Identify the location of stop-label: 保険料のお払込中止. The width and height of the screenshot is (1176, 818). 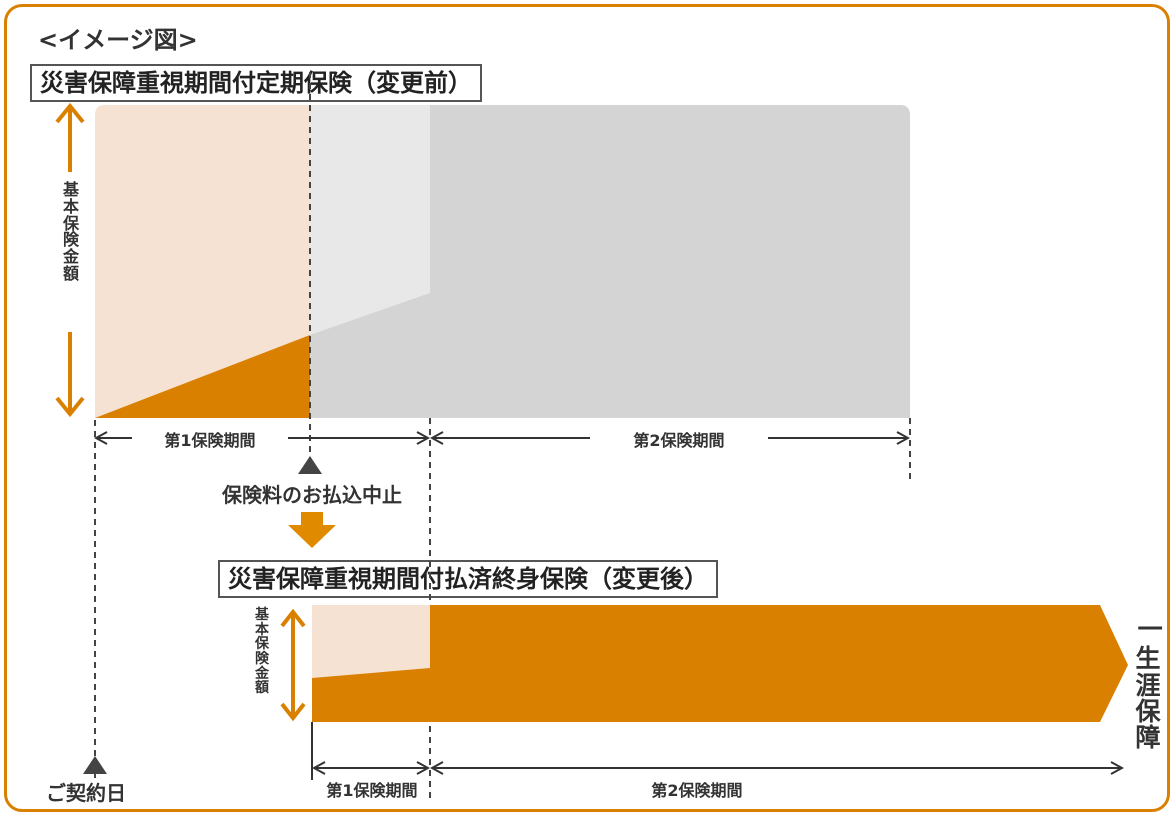
(311, 495).